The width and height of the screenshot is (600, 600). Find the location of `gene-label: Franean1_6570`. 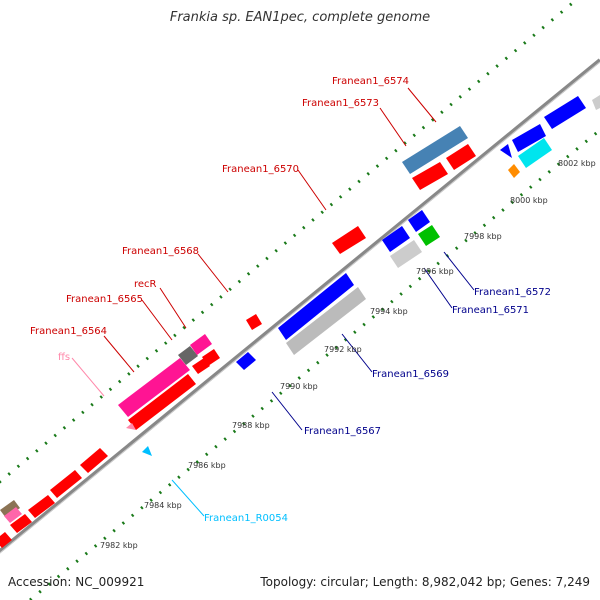

gene-label: Franean1_6570 is located at coordinates (260, 169).